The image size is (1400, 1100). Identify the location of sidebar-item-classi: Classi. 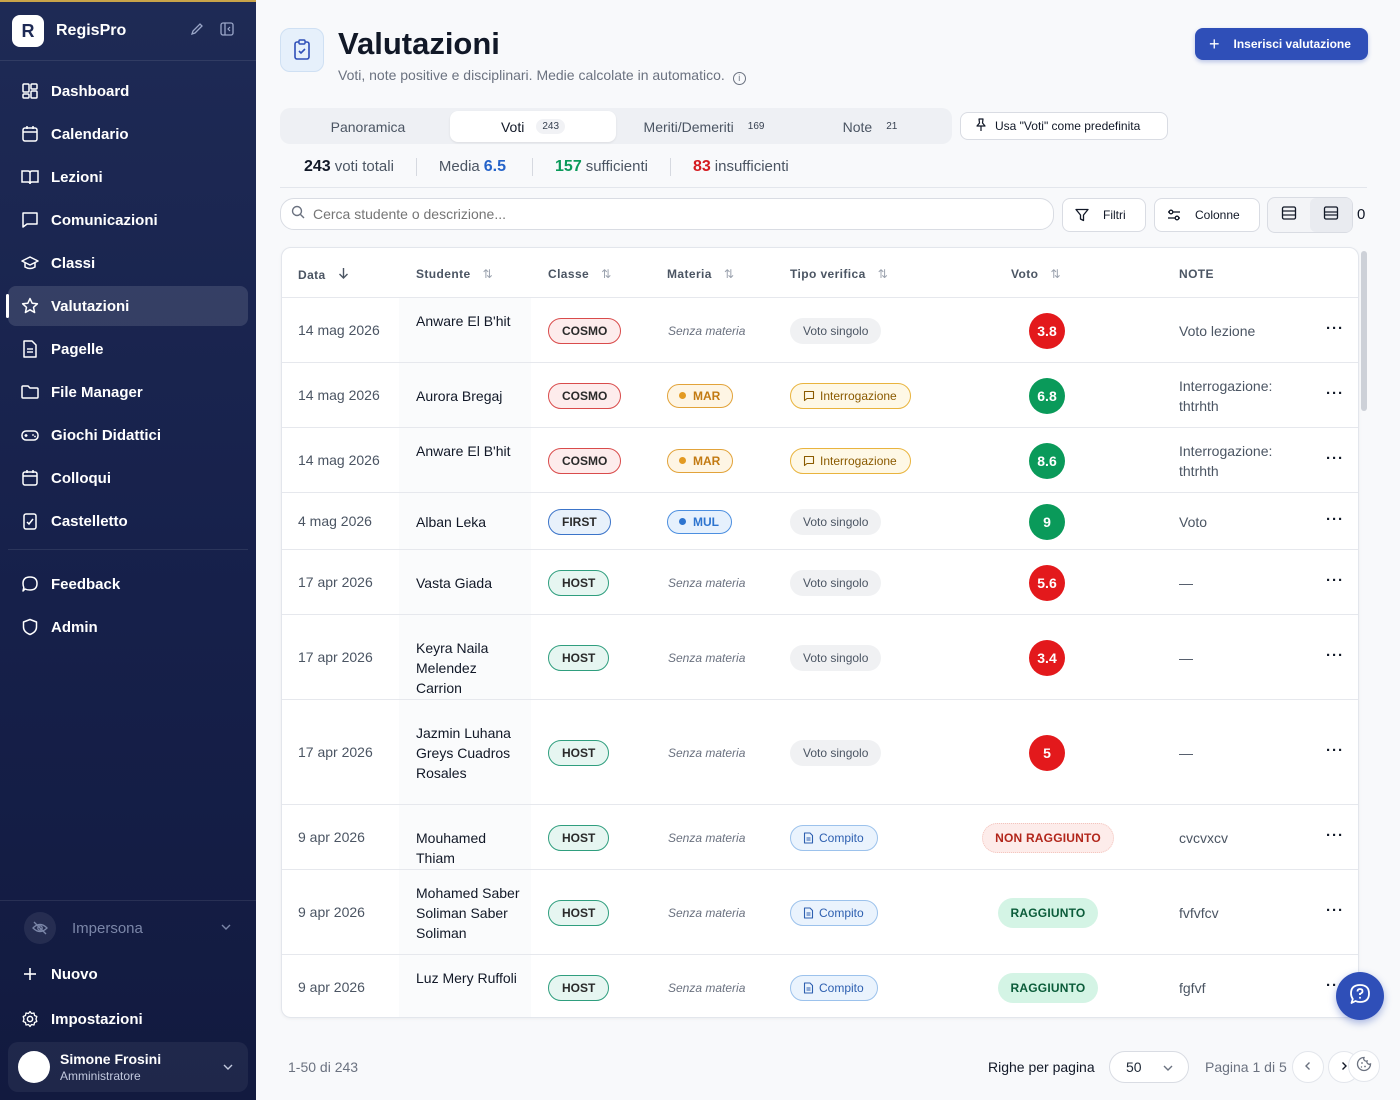
(128, 263).